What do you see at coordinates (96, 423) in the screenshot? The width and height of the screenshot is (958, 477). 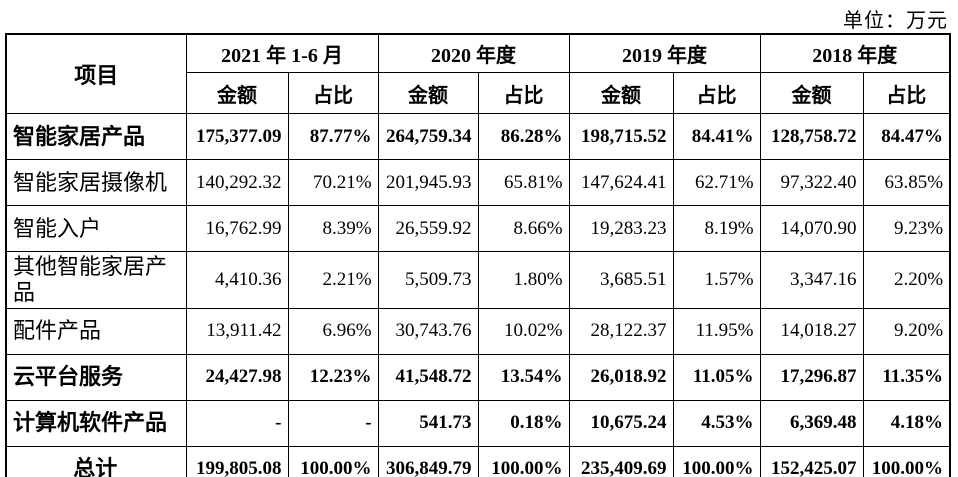 I see `row-label: 计算机软件产品` at bounding box center [96, 423].